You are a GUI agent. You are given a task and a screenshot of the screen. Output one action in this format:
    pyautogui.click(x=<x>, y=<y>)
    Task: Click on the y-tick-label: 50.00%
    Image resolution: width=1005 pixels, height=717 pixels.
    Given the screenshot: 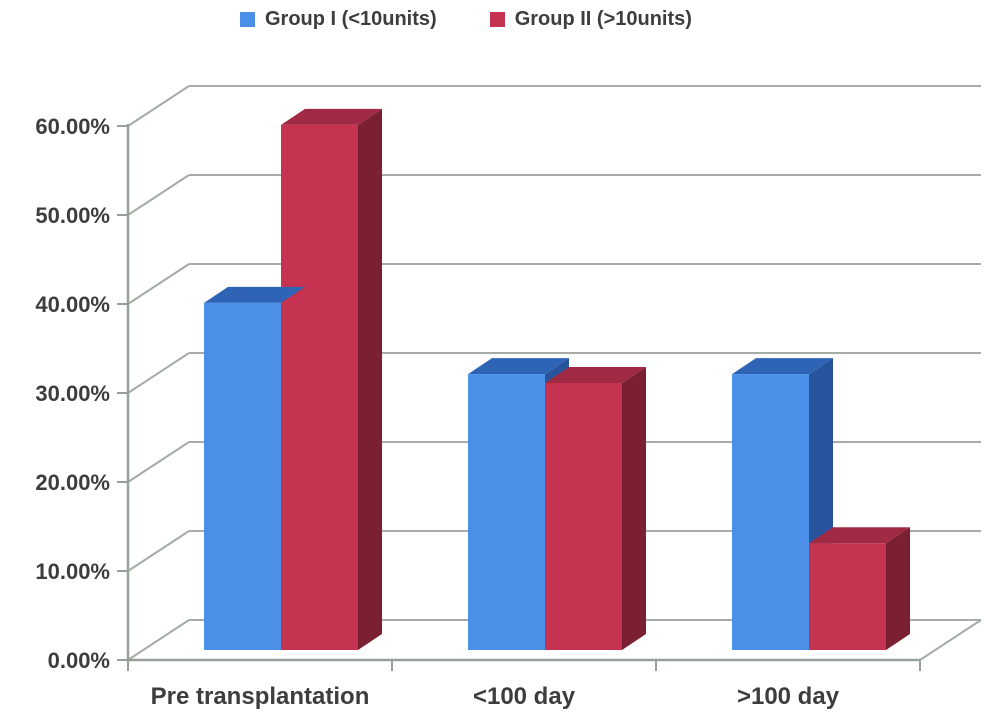 What is the action you would take?
    pyautogui.click(x=72, y=215)
    